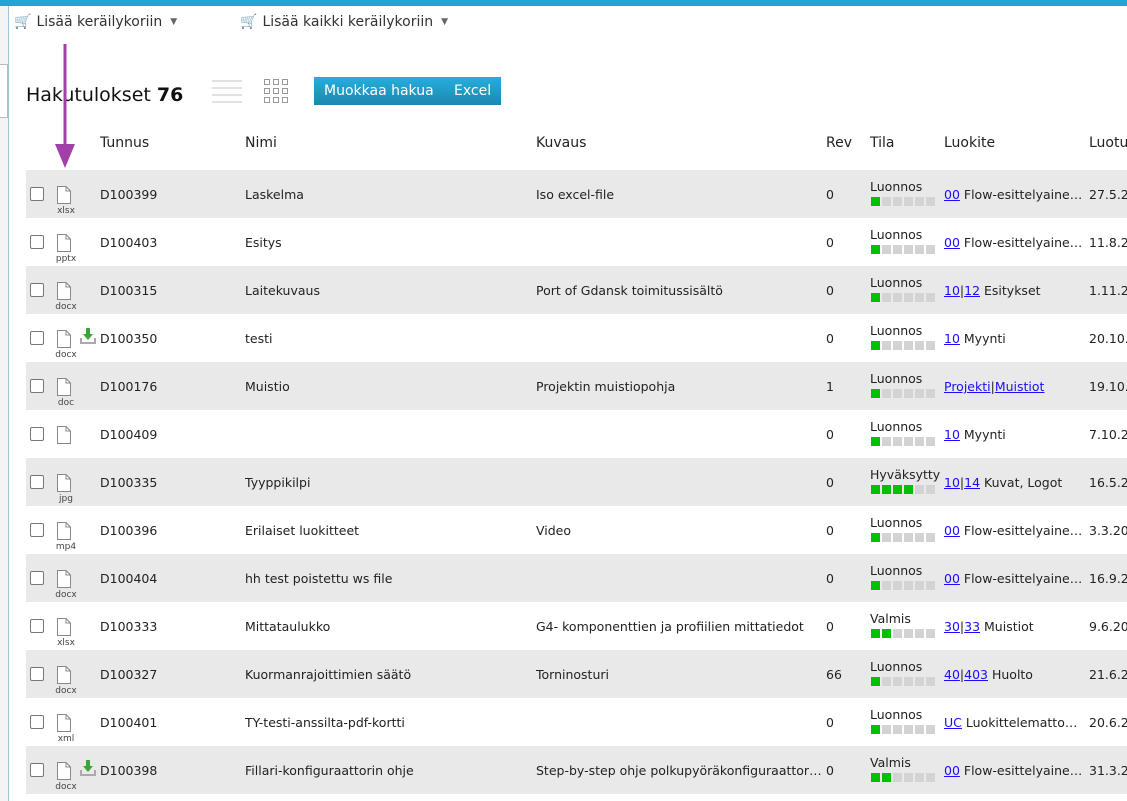  I want to click on document-id: D100315, so click(129, 290).